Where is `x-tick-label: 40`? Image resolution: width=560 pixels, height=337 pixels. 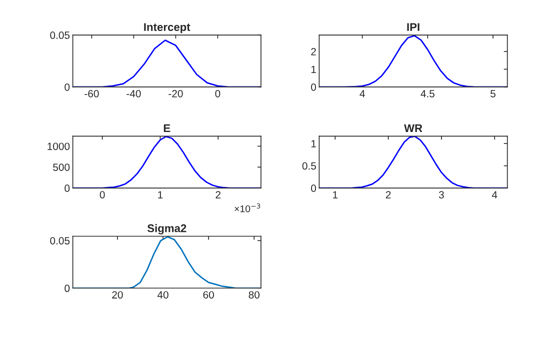
x-tick-label: 40 is located at coordinates (162, 295).